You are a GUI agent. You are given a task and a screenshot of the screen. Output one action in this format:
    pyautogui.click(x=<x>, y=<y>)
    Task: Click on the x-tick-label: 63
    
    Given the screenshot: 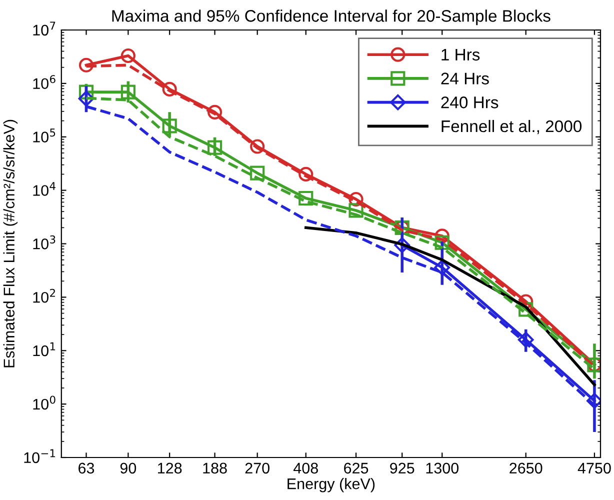 What is the action you would take?
    pyautogui.click(x=86, y=468)
    